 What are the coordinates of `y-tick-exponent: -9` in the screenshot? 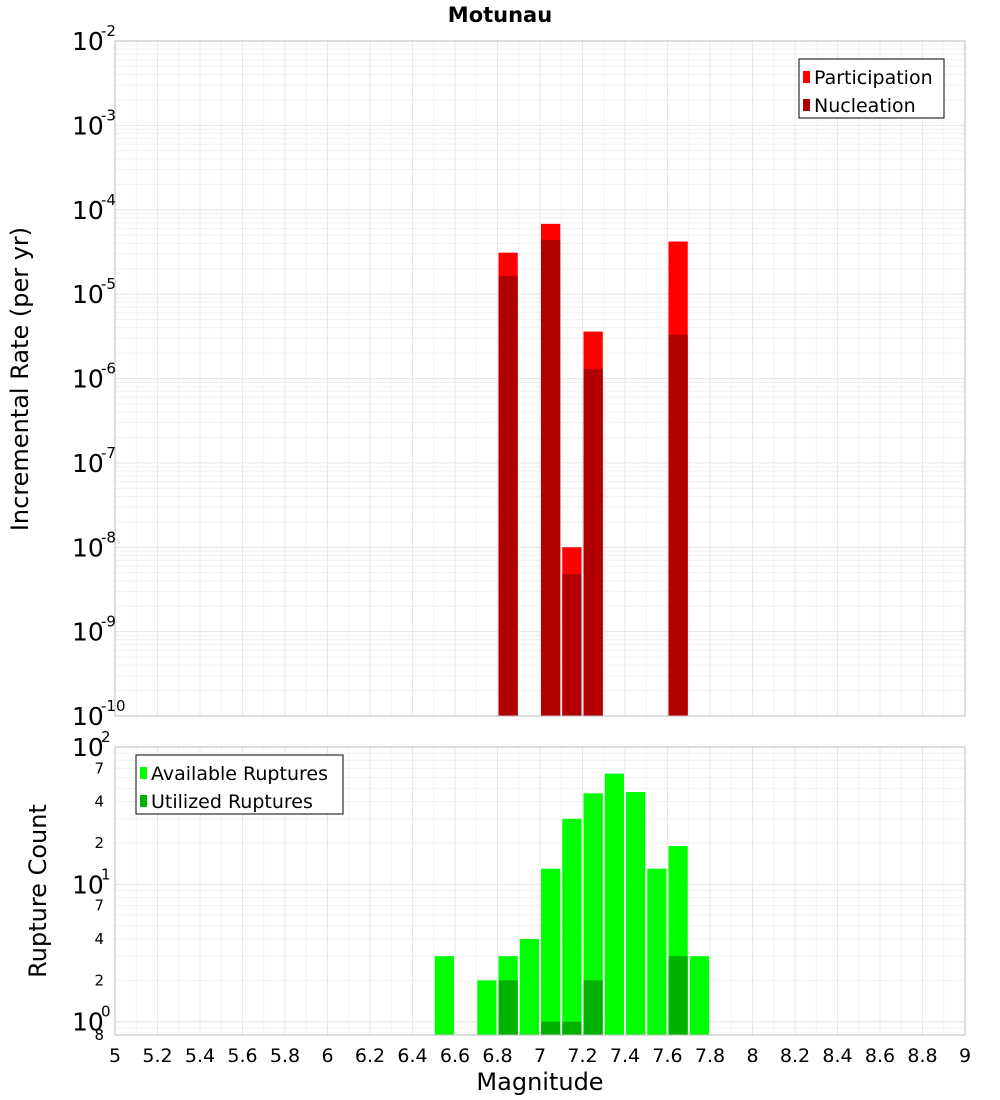 It's located at (108, 622).